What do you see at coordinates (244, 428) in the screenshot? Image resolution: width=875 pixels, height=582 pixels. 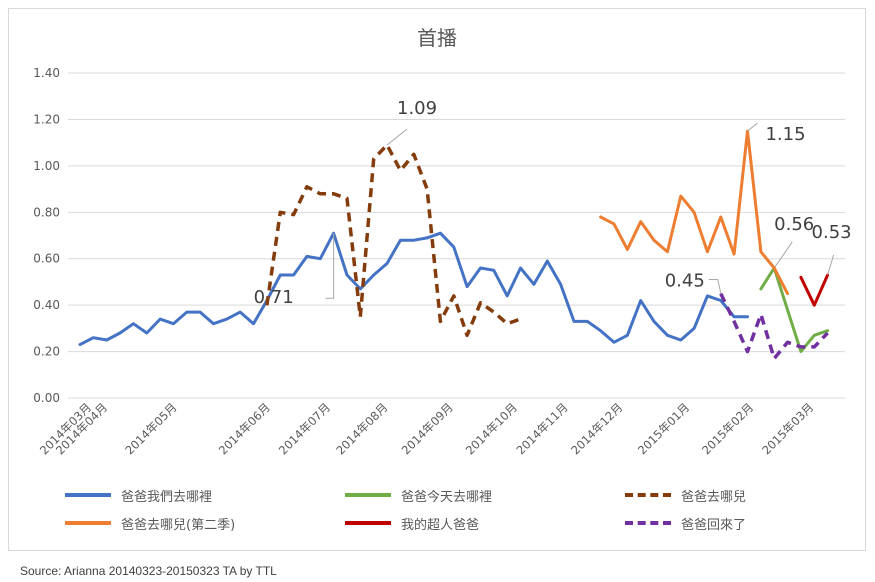 I see `x-tick-label: 2014年06月` at bounding box center [244, 428].